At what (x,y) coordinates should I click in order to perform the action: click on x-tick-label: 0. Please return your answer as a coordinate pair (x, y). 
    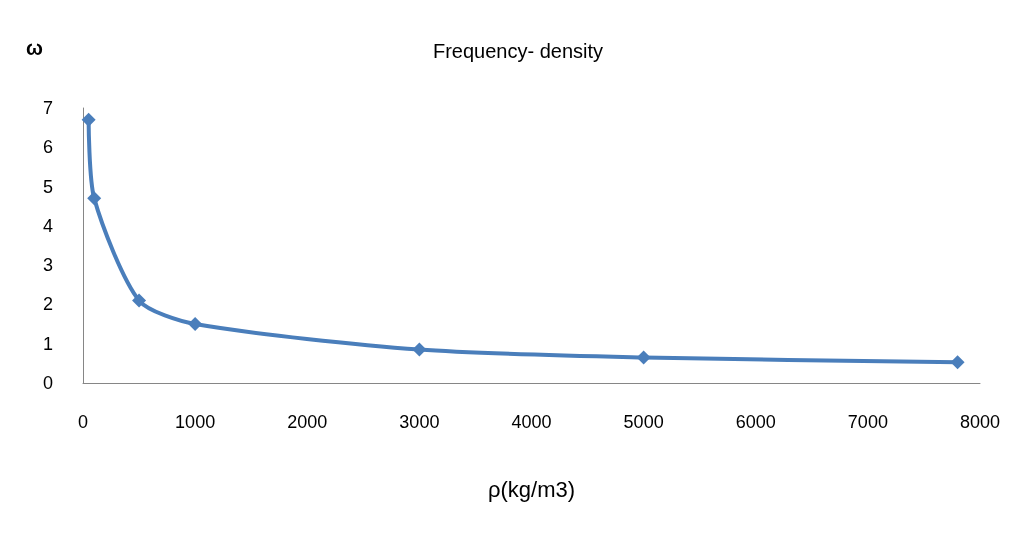
    Looking at the image, I should click on (83, 422).